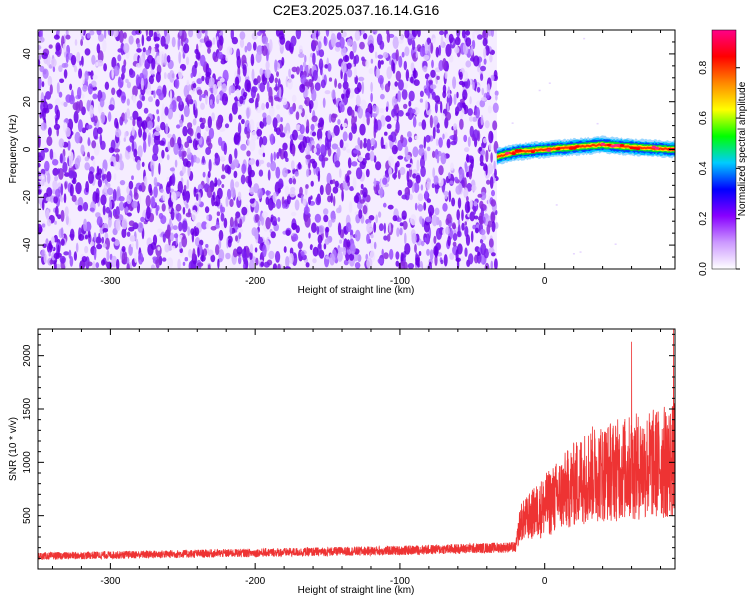 The width and height of the screenshot is (750, 600). I want to click on spectrogram-noise-dot, so click(597, 123).